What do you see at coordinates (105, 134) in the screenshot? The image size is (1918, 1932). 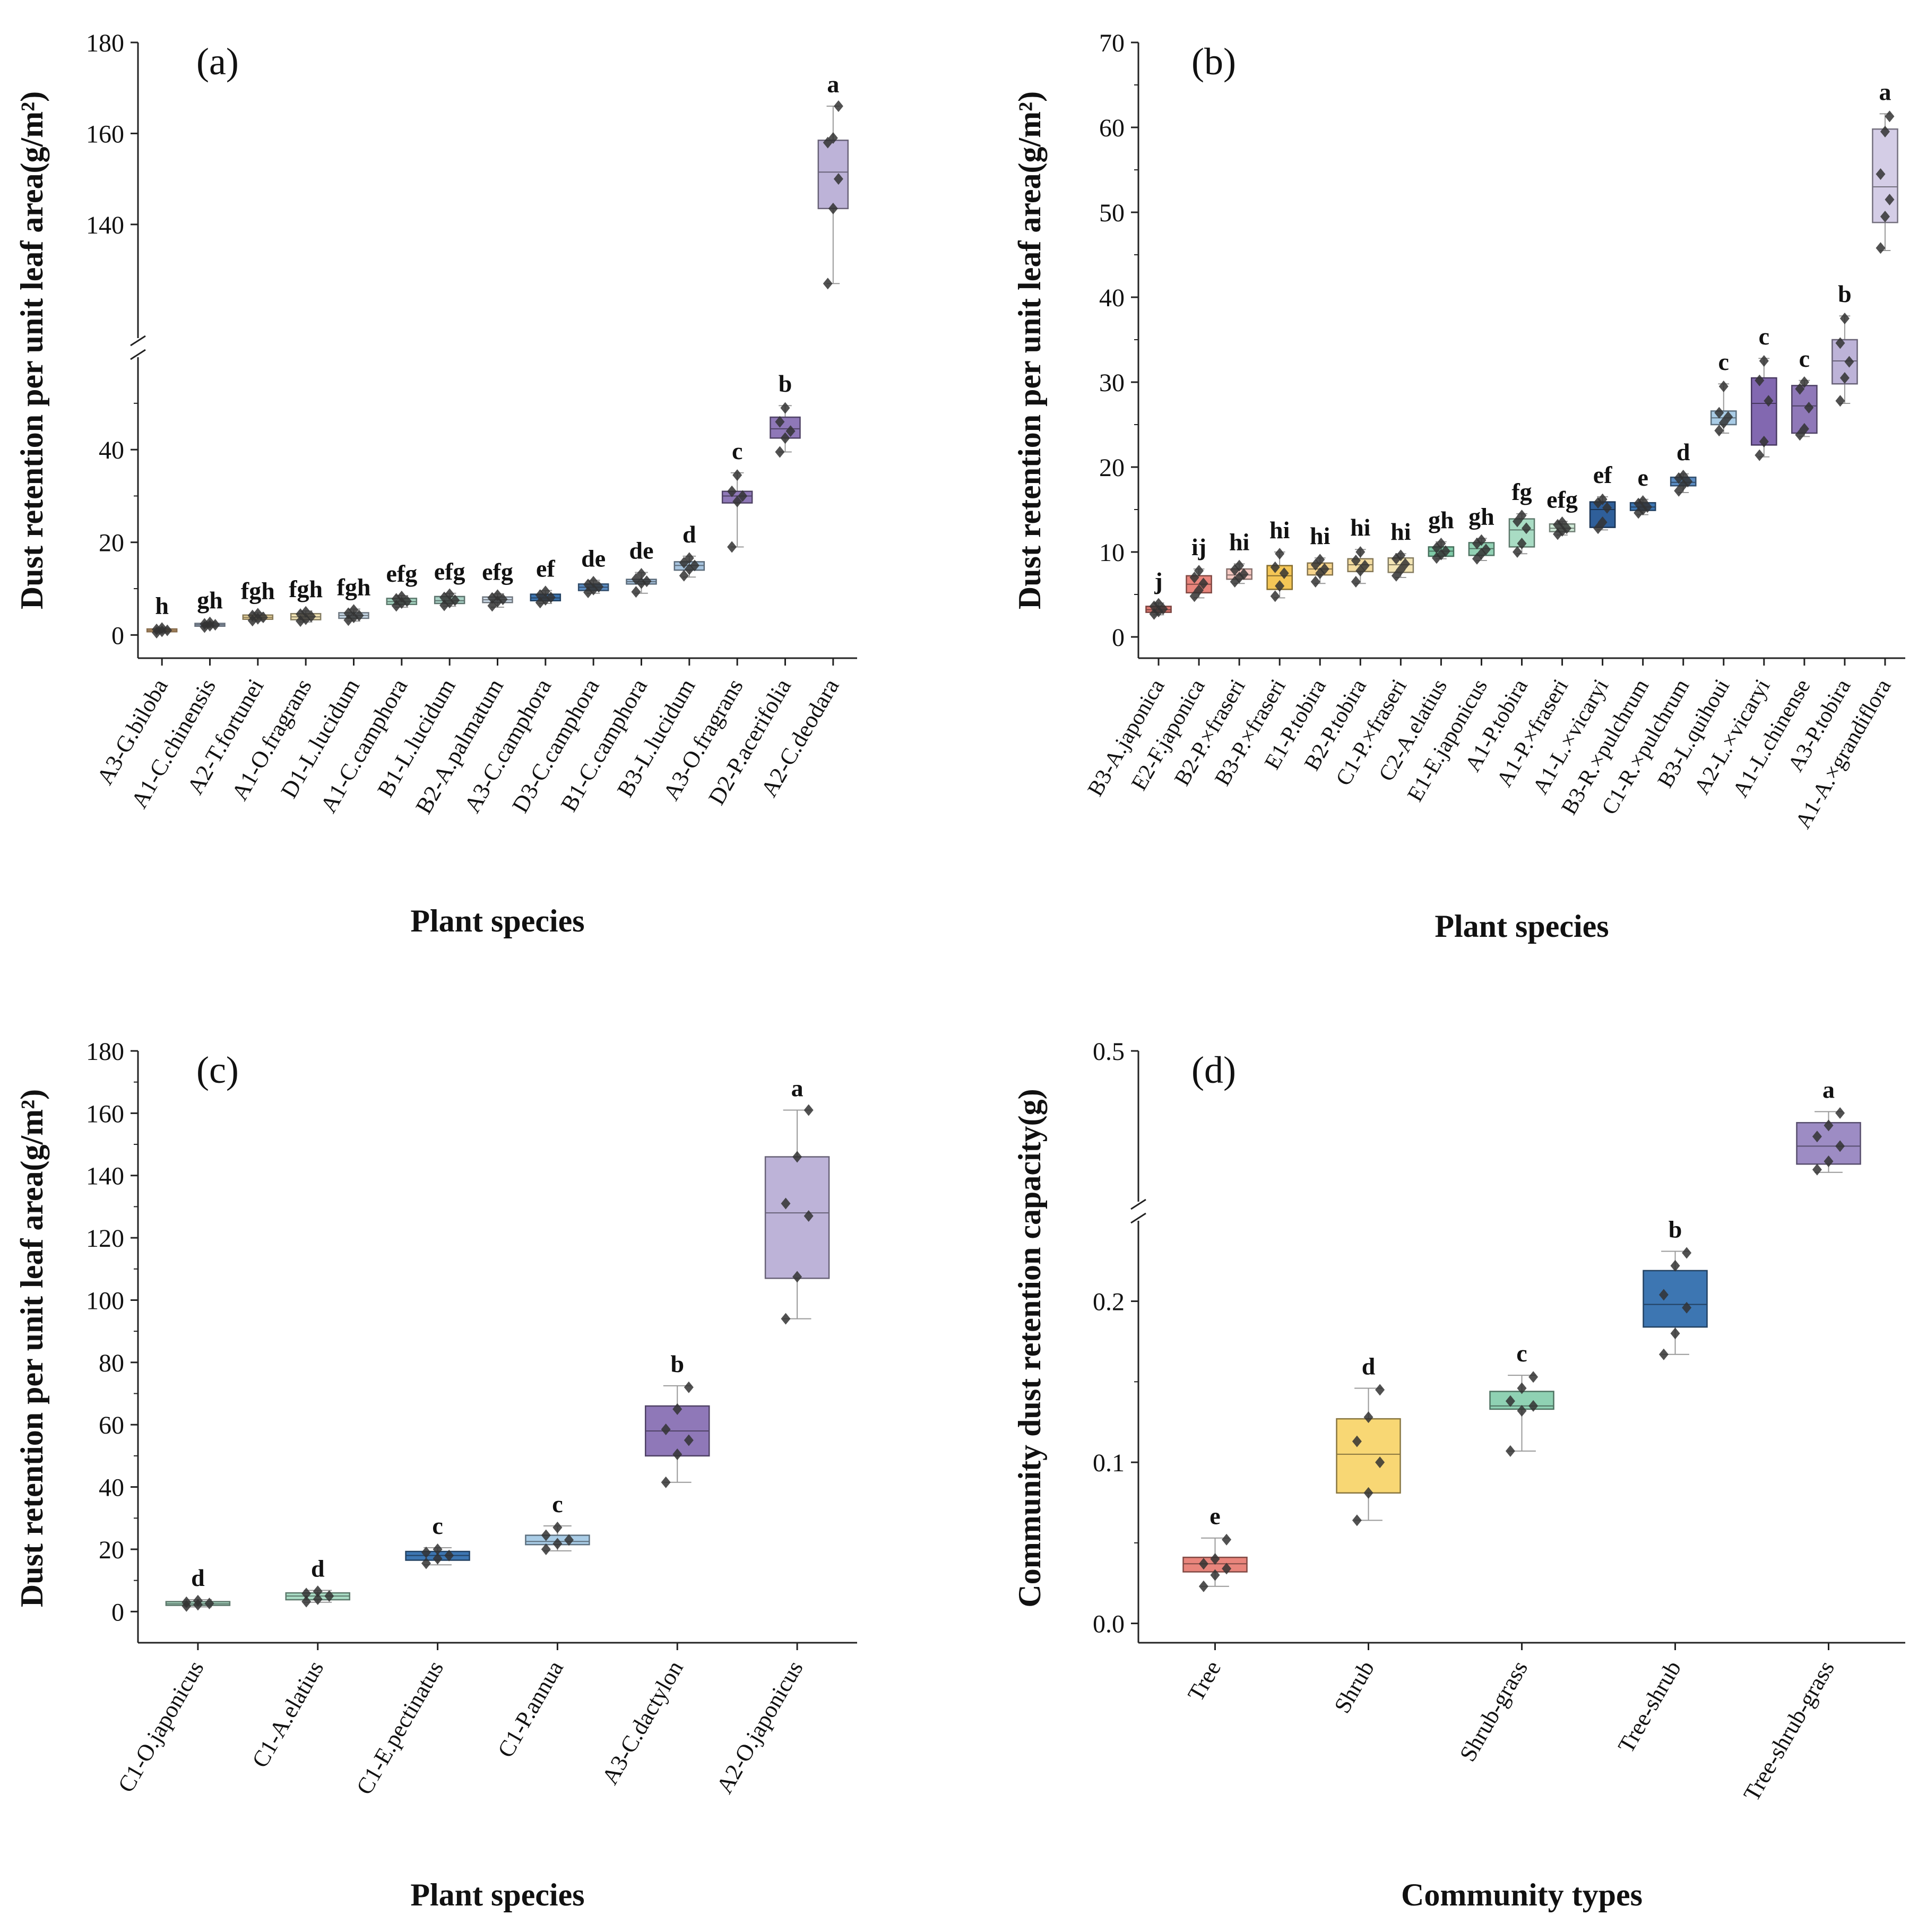 I see `y-tick-label: 160` at bounding box center [105, 134].